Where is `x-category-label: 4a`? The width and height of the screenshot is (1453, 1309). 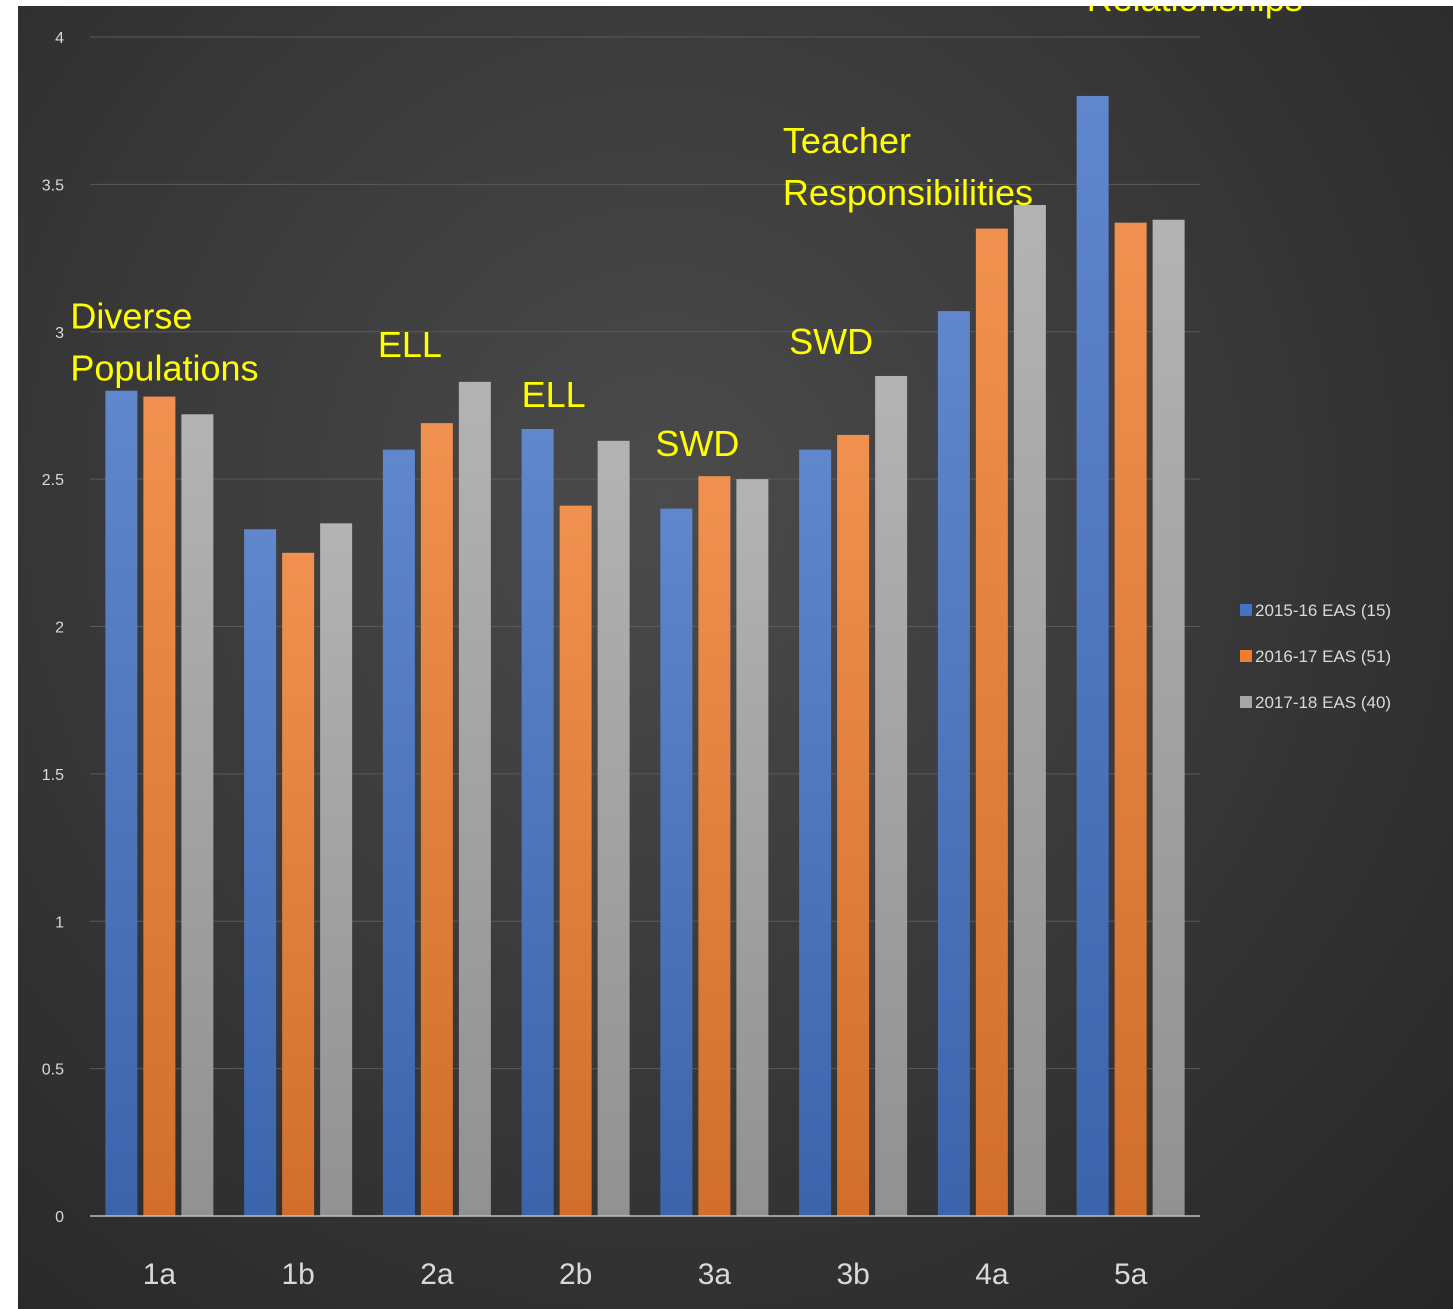 x-category-label: 4a is located at coordinates (992, 1274).